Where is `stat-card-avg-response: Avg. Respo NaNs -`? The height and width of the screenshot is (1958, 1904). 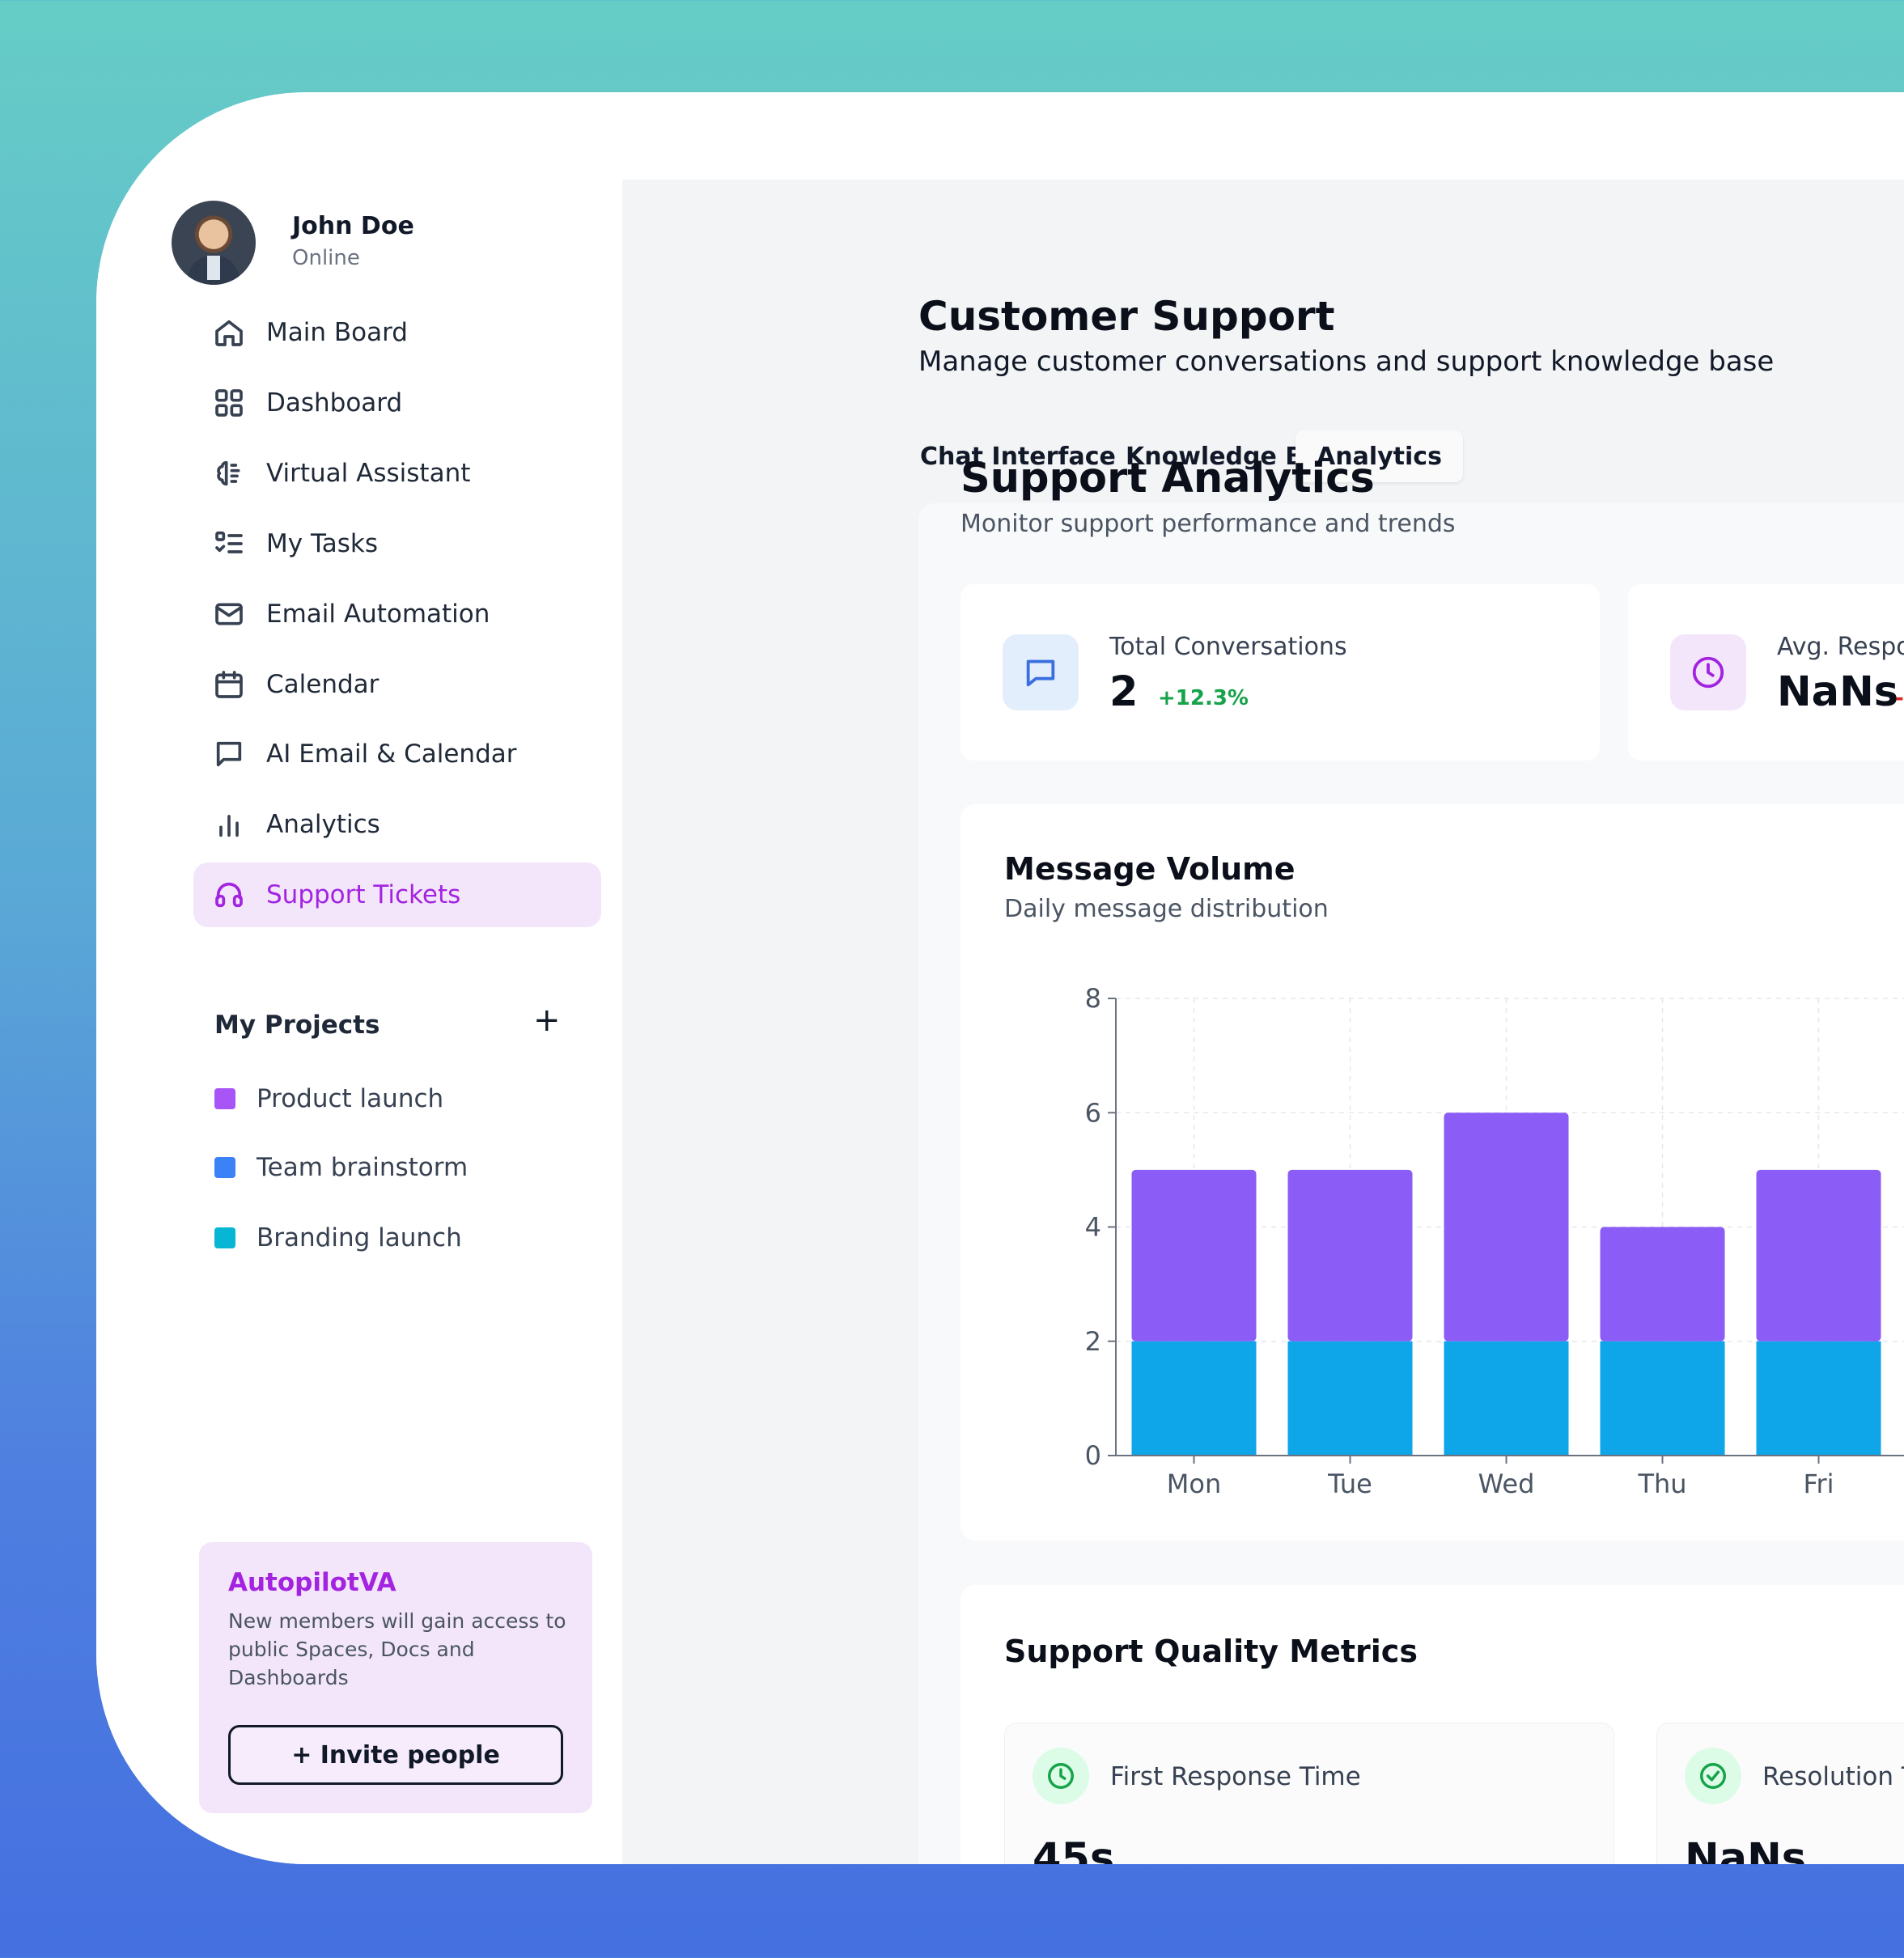 stat-card-avg-response: Avg. Respo NaNs - is located at coordinates (1766, 672).